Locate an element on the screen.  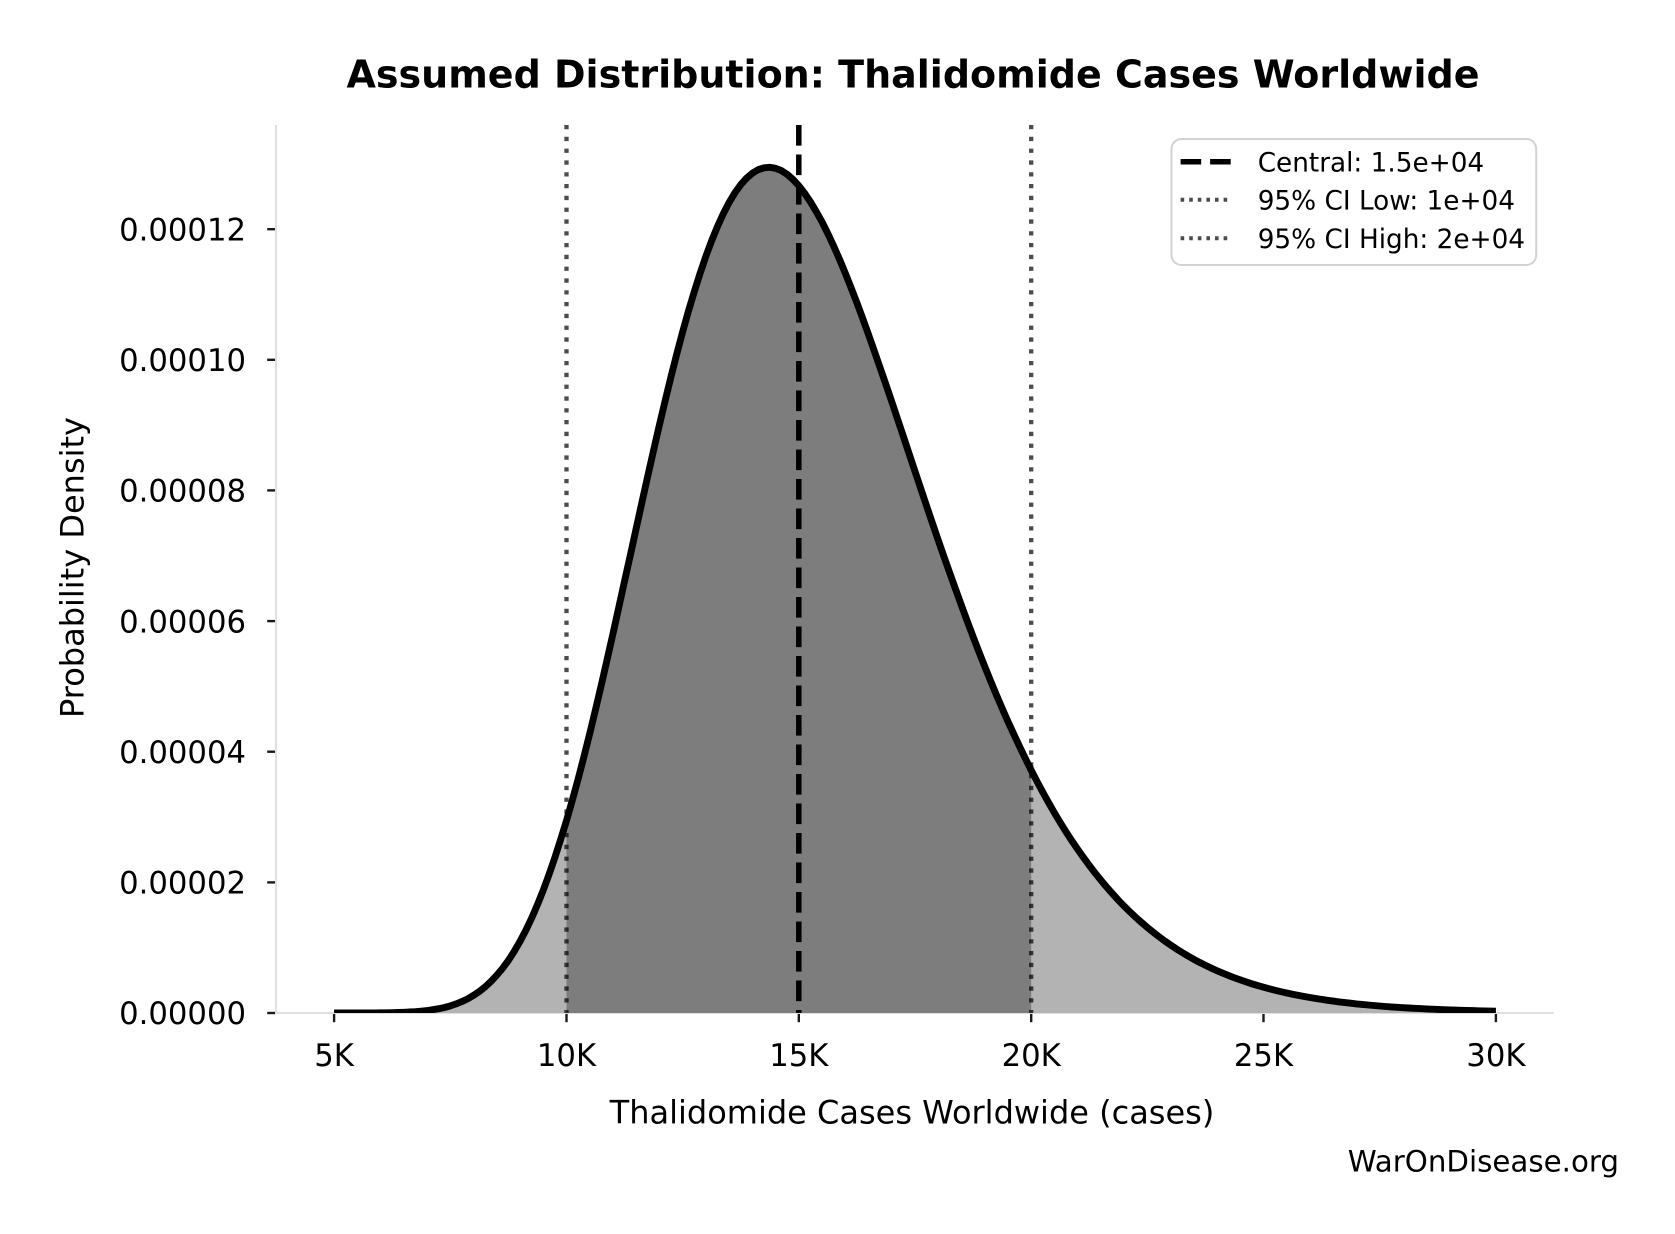
legend-box is located at coordinates (1354, 202).